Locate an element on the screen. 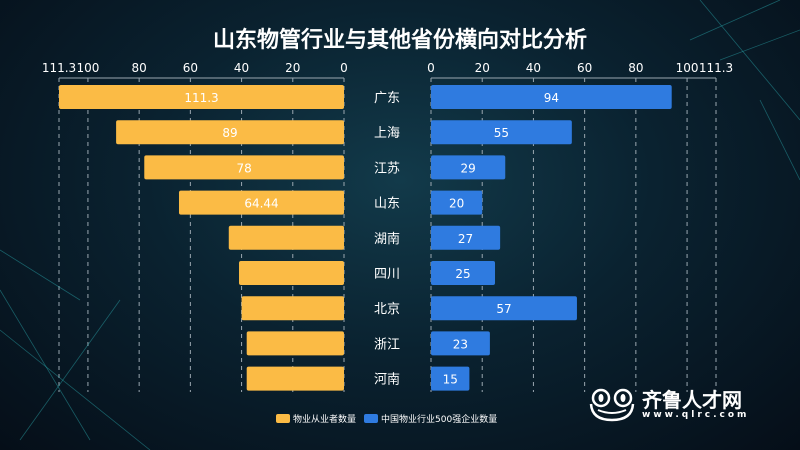 This screenshot has height=450, width=800. tick-label-right: 20 is located at coordinates (482, 68).